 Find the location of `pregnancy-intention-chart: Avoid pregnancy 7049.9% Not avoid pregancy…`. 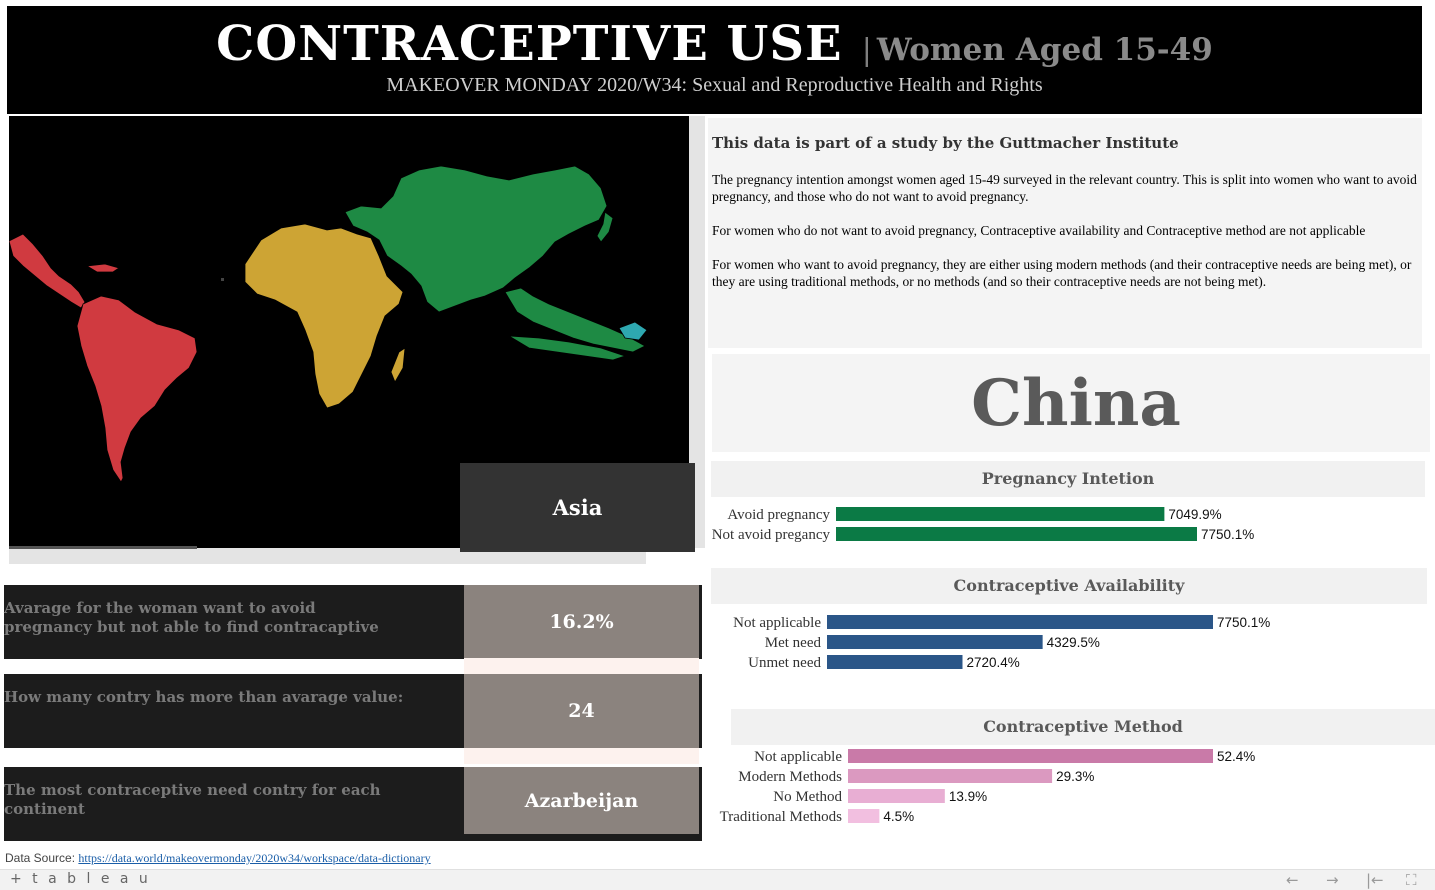

pregnancy-intention-chart: Avoid pregnancy 7049.9% Not avoid pregancy… is located at coordinates (1067, 526).